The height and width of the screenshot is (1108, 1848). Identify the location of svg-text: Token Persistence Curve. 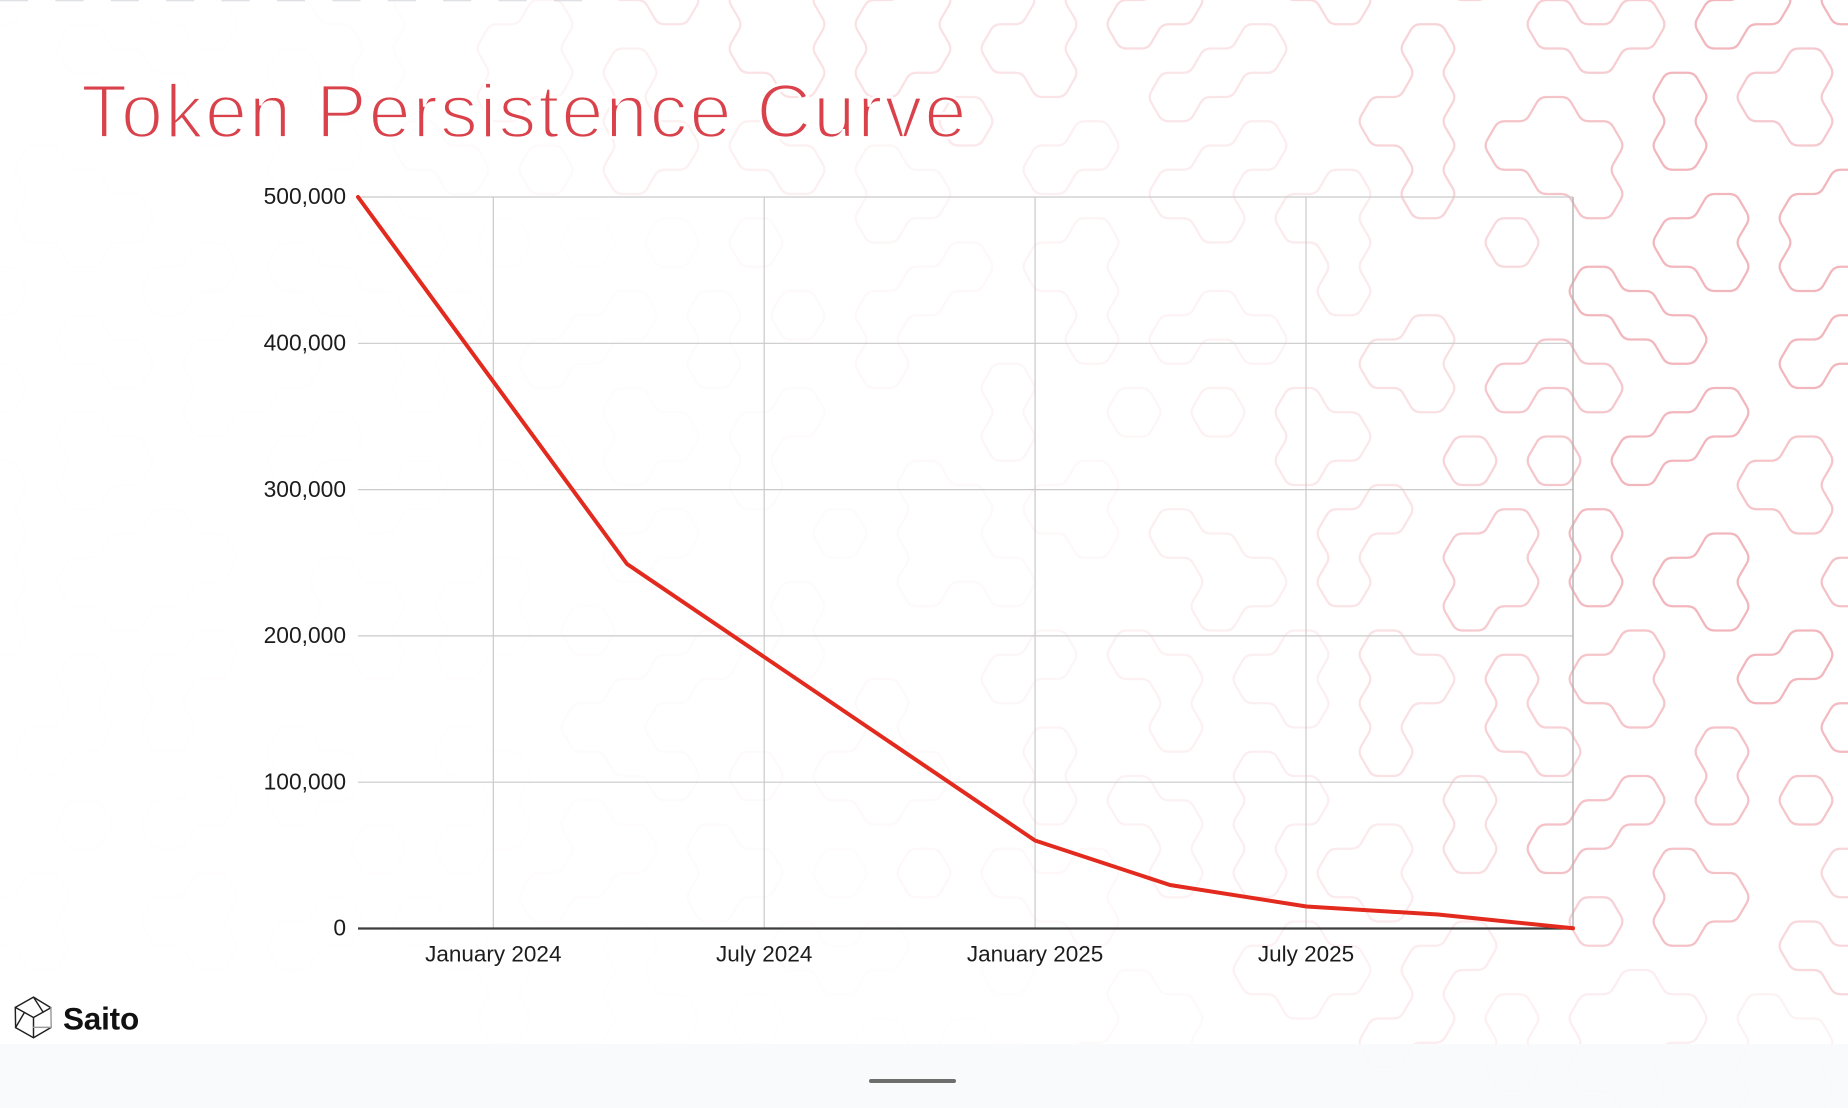
(524, 111).